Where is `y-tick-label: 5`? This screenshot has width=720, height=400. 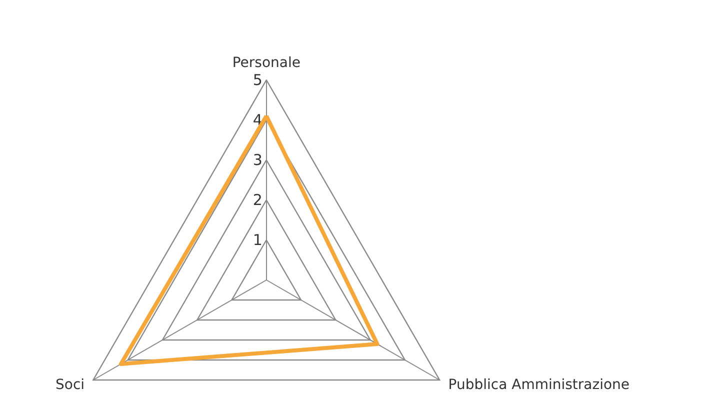 y-tick-label: 5 is located at coordinates (257, 80).